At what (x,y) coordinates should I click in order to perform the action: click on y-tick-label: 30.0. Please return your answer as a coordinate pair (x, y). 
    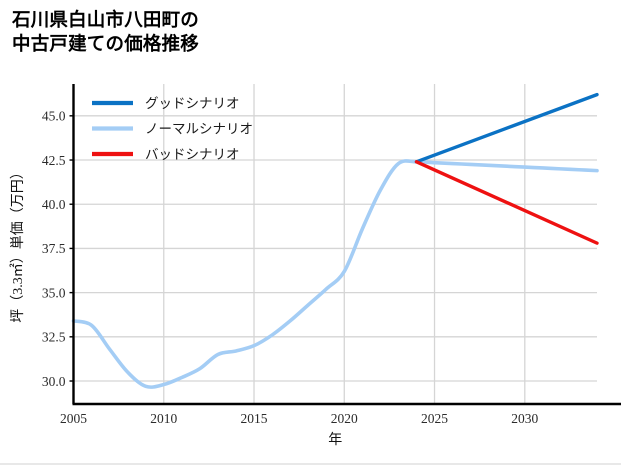
    Looking at the image, I should click on (54, 381).